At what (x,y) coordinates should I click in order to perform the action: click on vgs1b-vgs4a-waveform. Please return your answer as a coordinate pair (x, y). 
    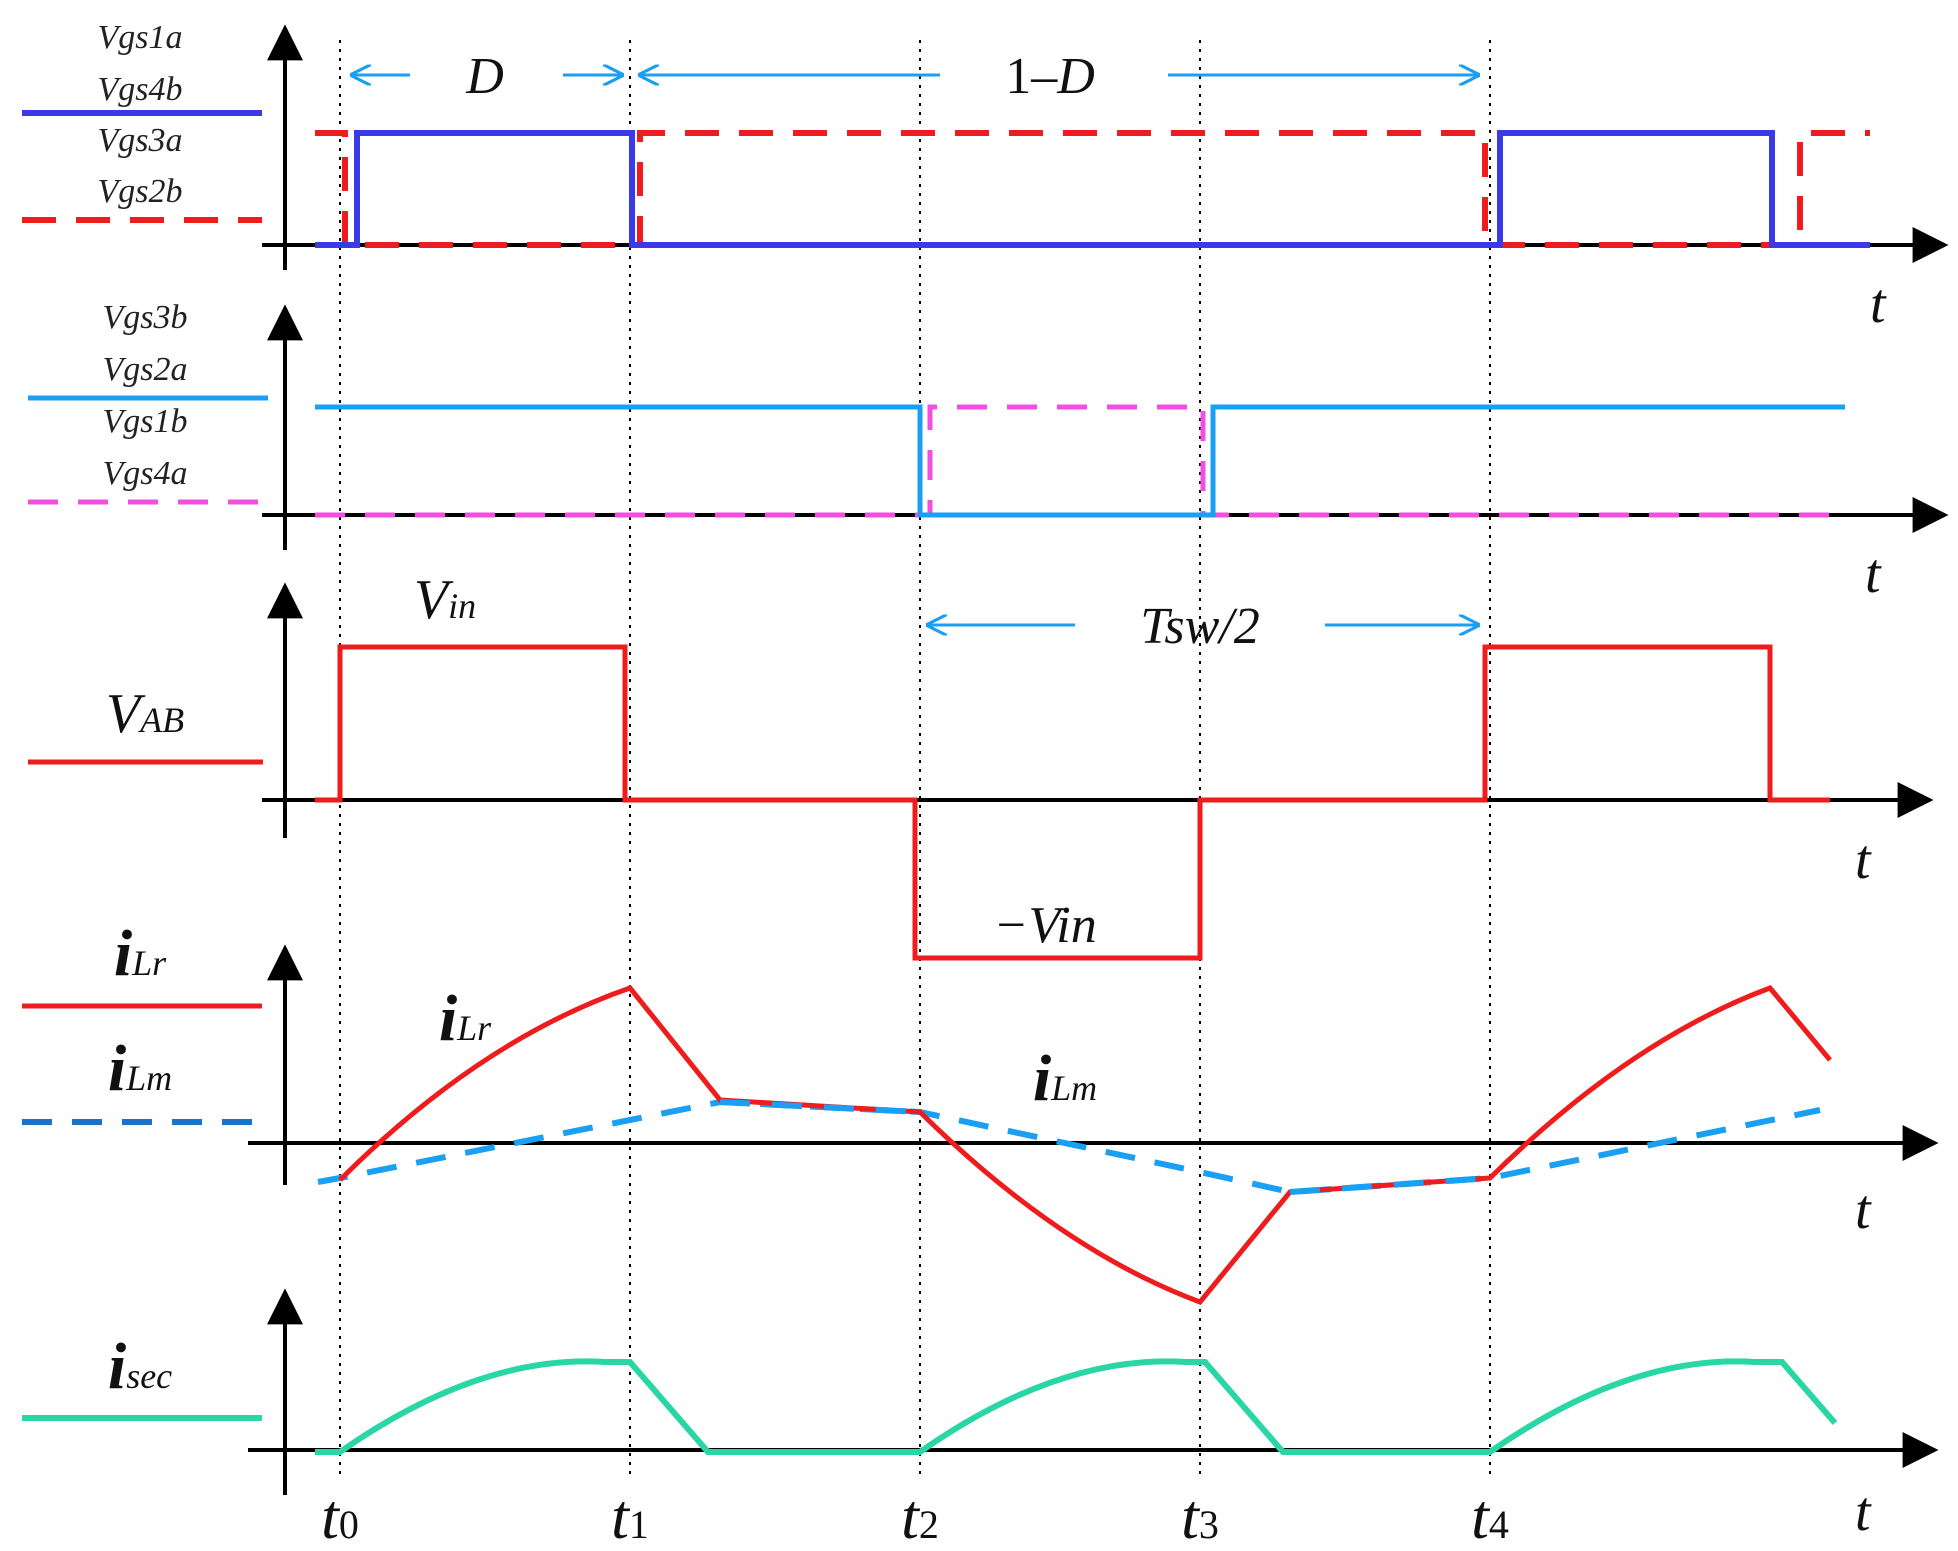
    Looking at the image, I should click on (1080, 461).